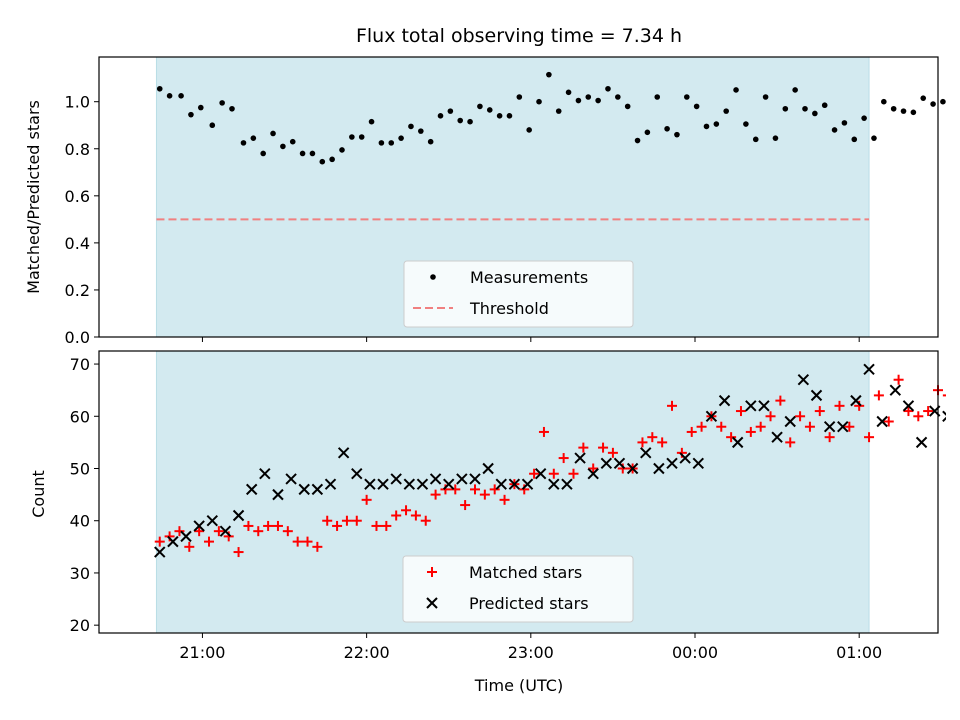 Image resolution: width=960 pixels, height=720 pixels. I want to click on legend-dot-marker, so click(433, 277).